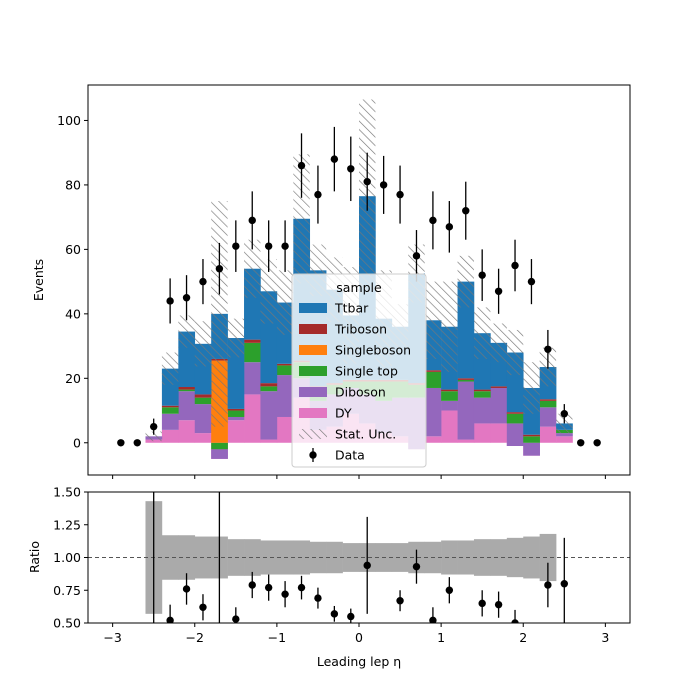  Describe the element at coordinates (313, 329) in the screenshot. I see `legend-triboson-swatch` at that location.